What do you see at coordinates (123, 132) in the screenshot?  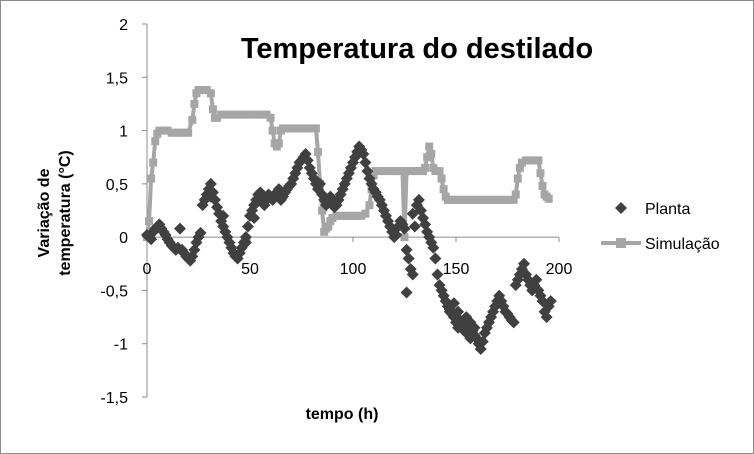 I see `y-tick-label: 1` at bounding box center [123, 132].